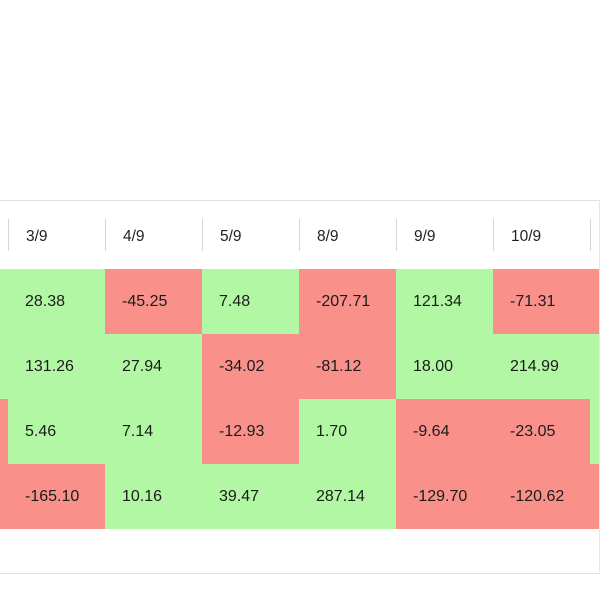 The width and height of the screenshot is (600, 600). I want to click on table-cell: 27.94, so click(153, 366).